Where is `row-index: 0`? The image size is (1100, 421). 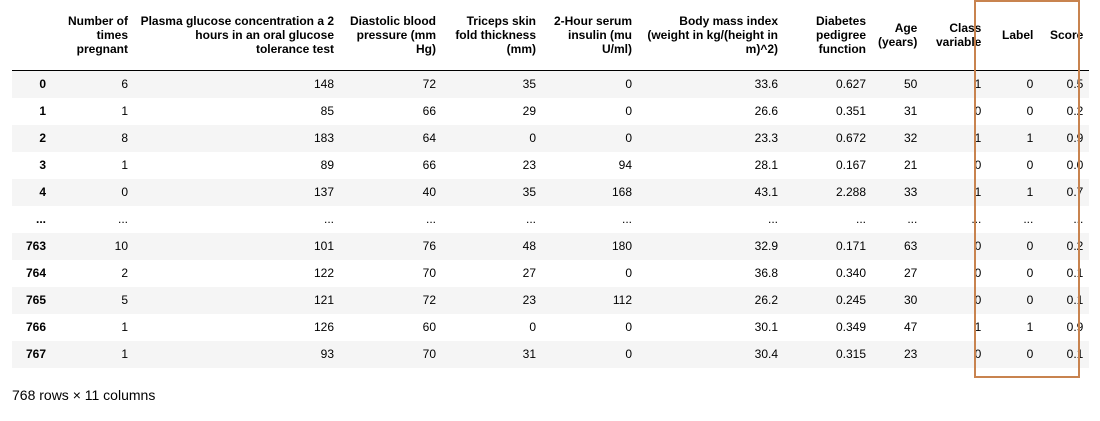 row-index: 0 is located at coordinates (42, 84).